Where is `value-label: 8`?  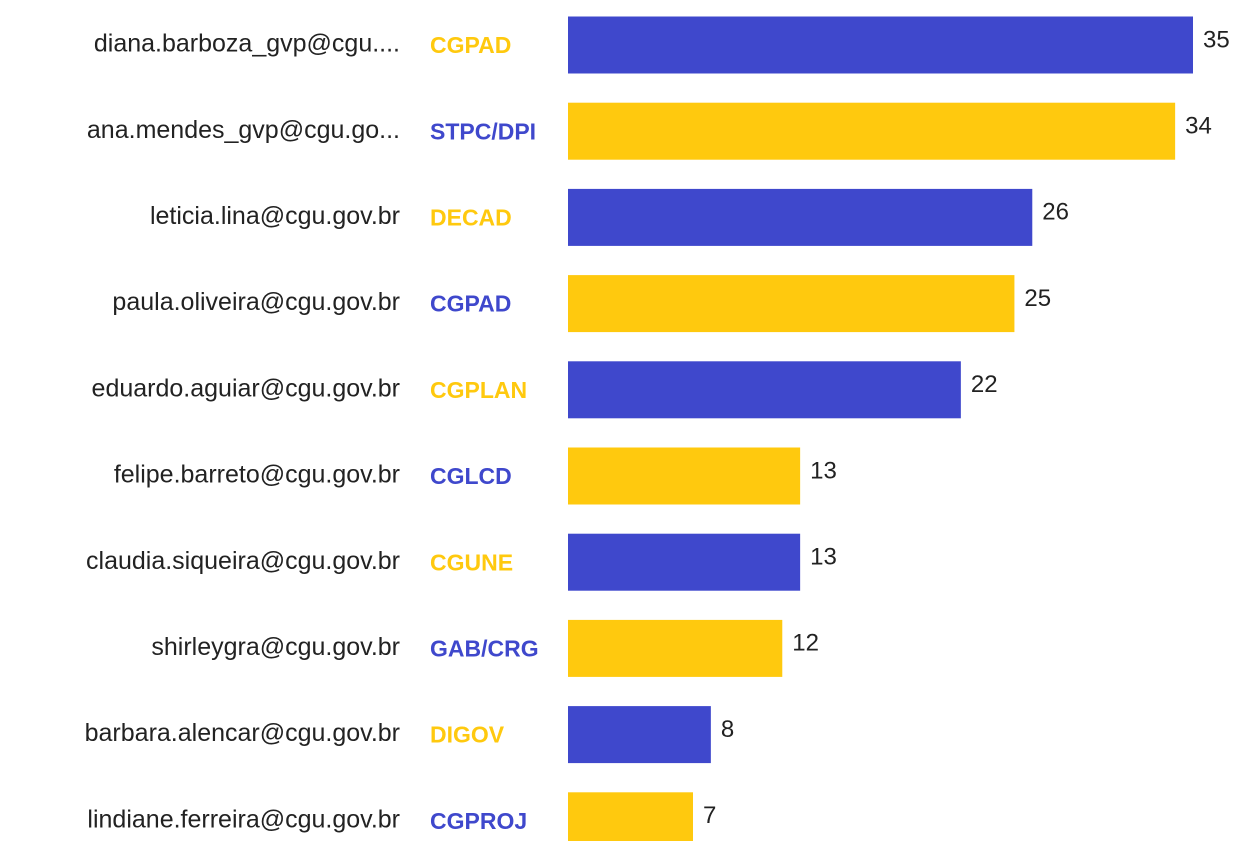
value-label: 8 is located at coordinates (727, 729).